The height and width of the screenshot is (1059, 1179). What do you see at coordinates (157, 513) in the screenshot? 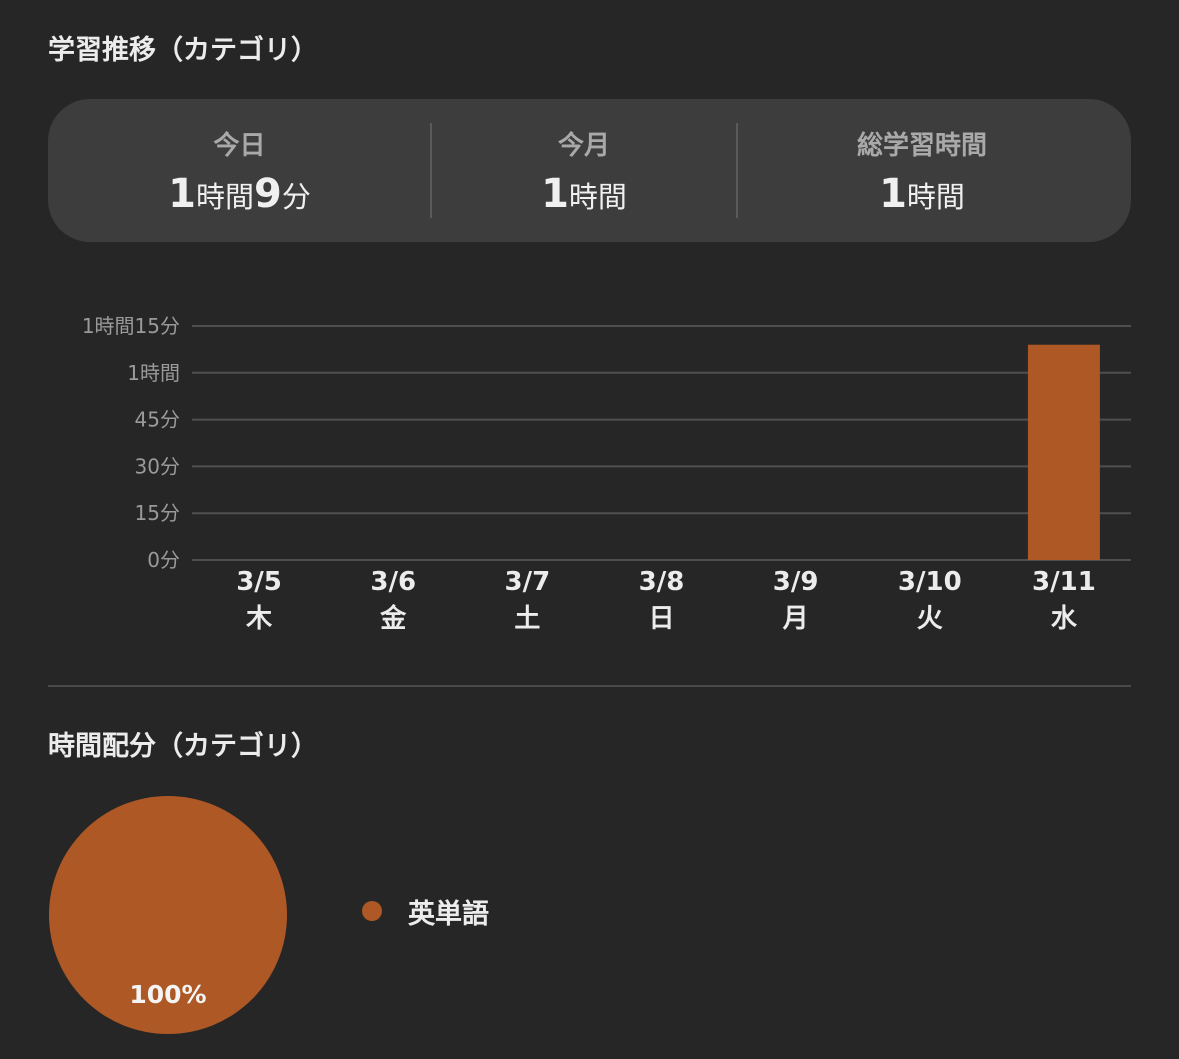
I see `y-tick-label: 15分` at bounding box center [157, 513].